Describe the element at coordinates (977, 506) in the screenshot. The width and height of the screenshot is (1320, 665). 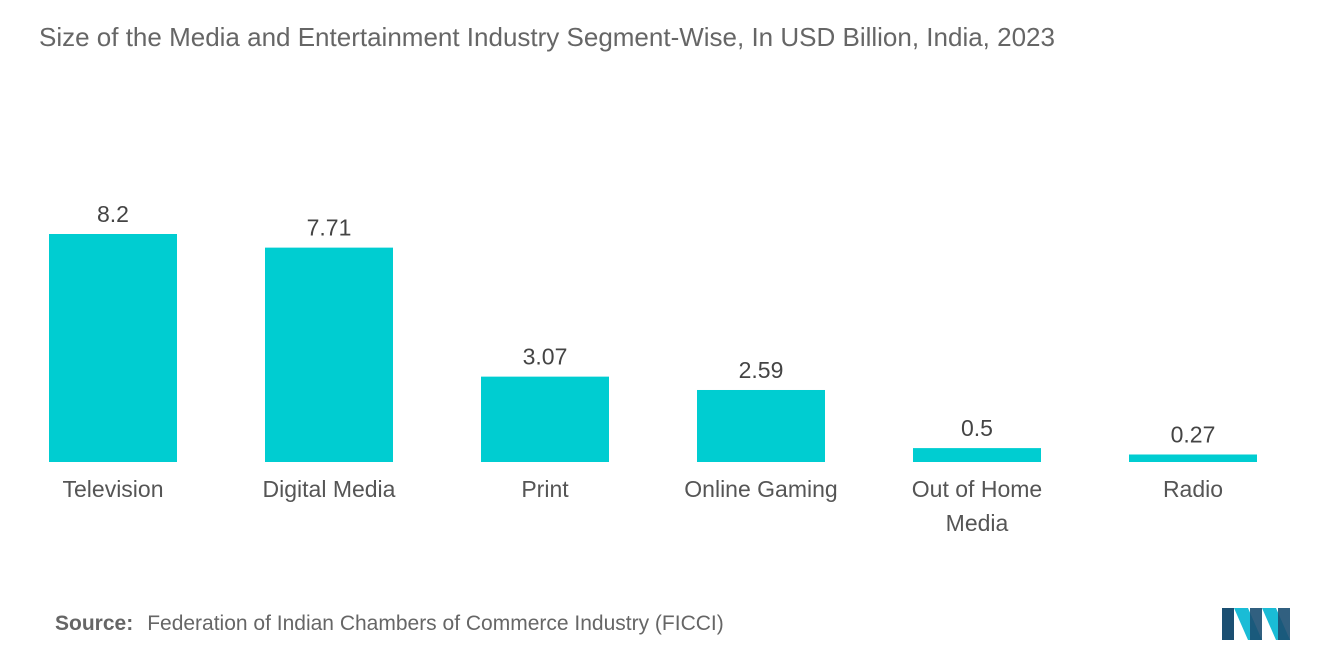
I see `category-label: Out of Home Media` at that location.